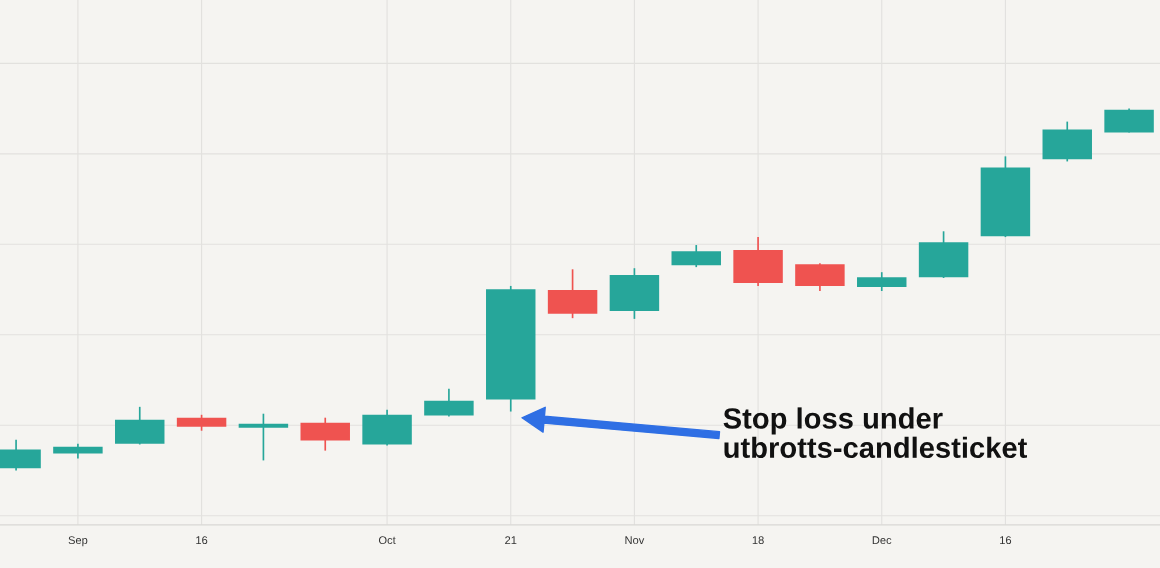  I want to click on x-tick-label: 18, so click(758, 540).